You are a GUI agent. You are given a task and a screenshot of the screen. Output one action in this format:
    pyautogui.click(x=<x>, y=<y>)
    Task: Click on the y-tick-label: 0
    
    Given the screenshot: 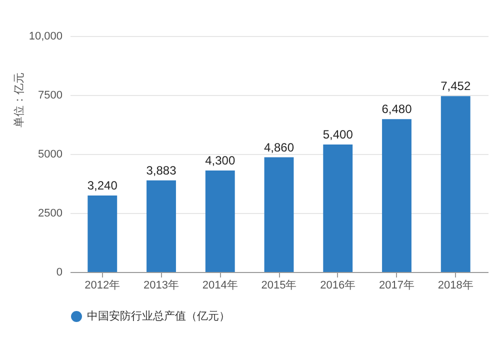 What is the action you would take?
    pyautogui.click(x=59, y=272)
    